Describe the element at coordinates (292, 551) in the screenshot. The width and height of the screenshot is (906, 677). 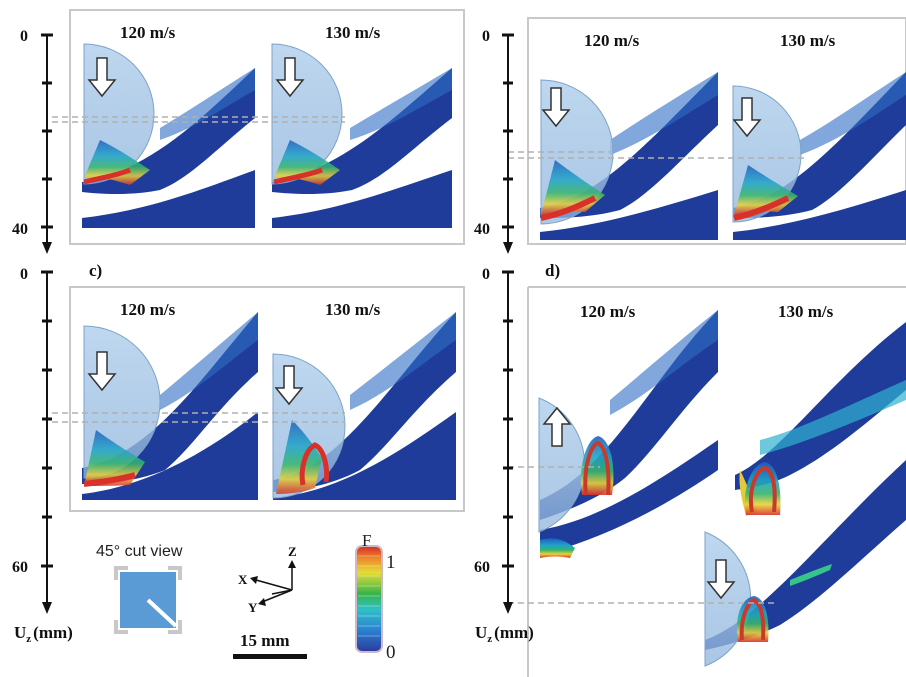
I see `triad-z-label: Z` at that location.